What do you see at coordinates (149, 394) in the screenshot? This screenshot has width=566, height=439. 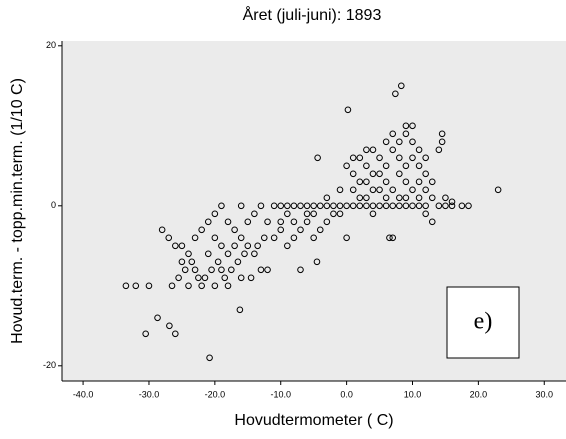 I see `x-tick-label: -30.0` at bounding box center [149, 394].